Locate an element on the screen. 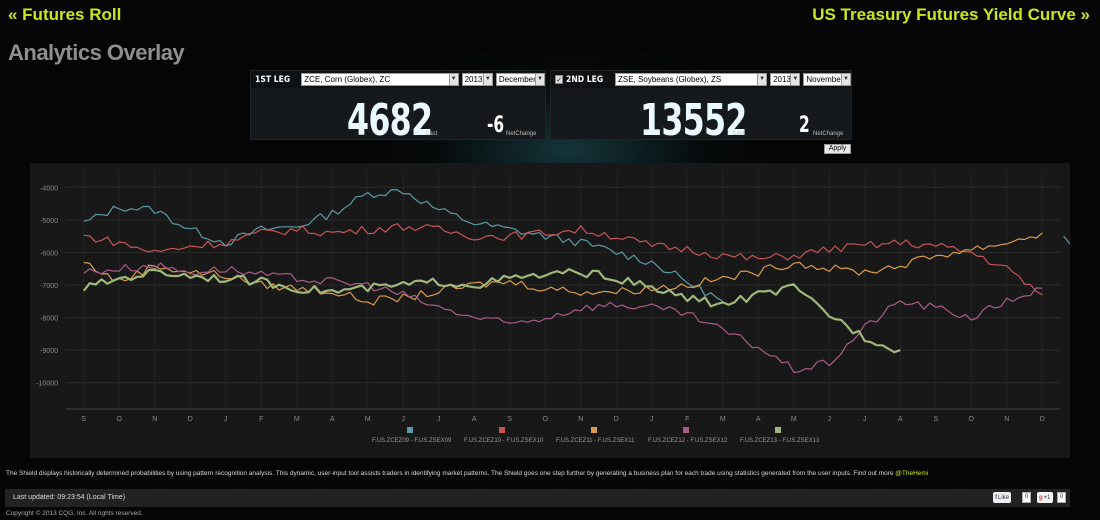  second-leg-contract-select: ZSE, Soybeans (Globex), ZS ▼ is located at coordinates (691, 79).